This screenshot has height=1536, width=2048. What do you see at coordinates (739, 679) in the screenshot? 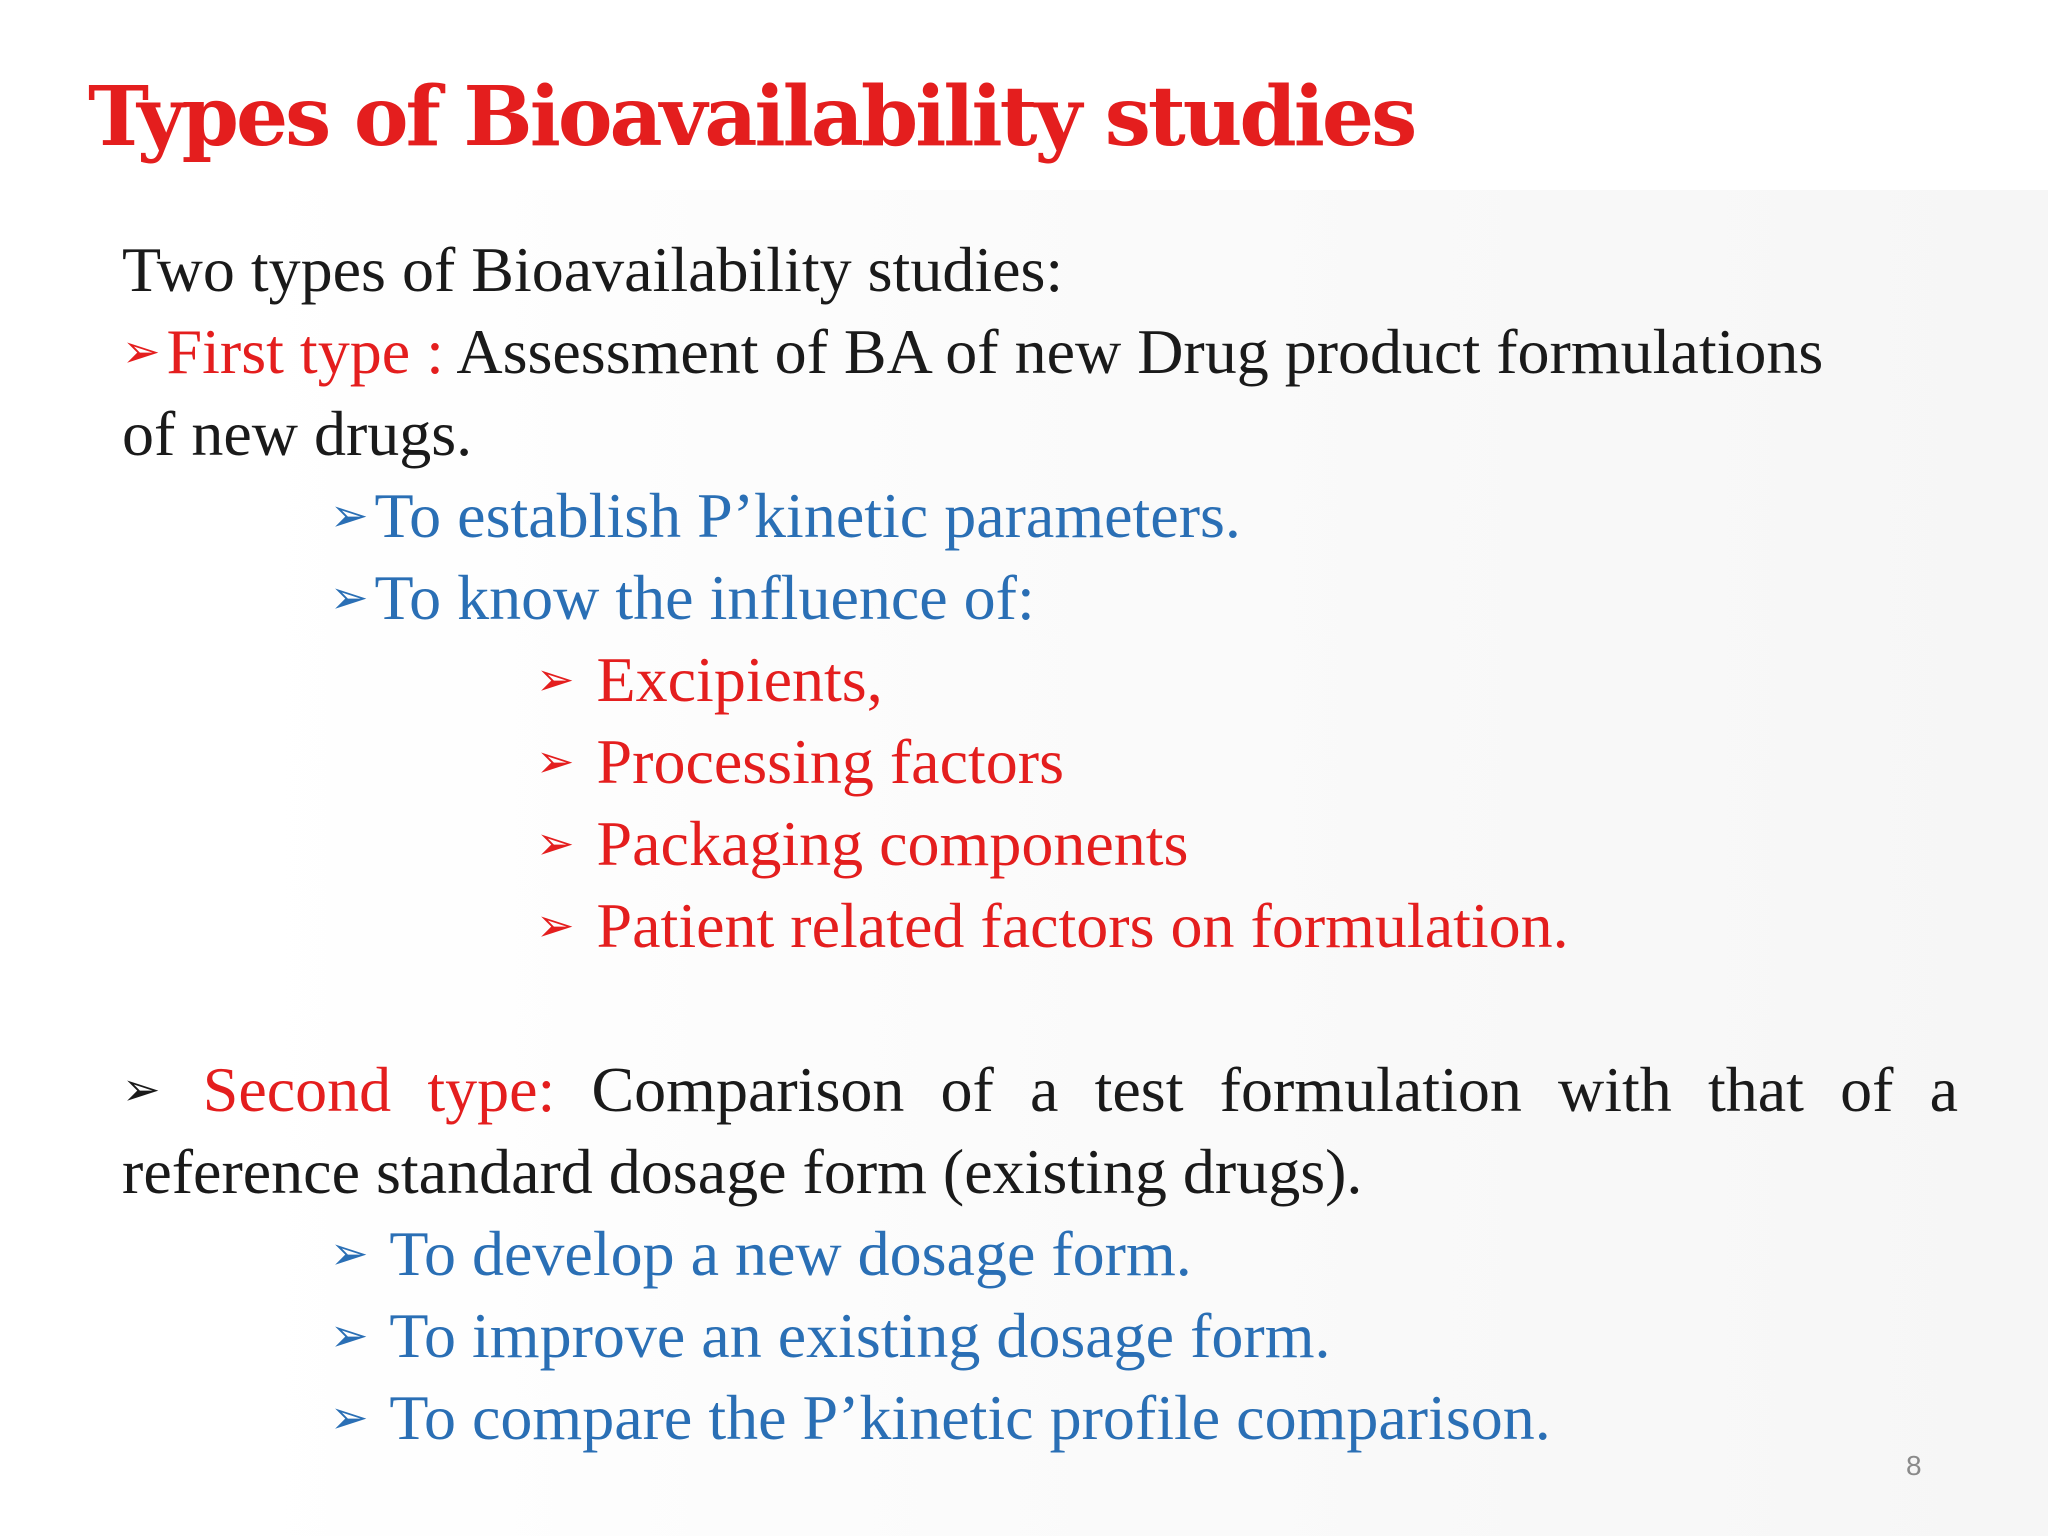
I see `factor-text: Excipients,` at bounding box center [739, 679].